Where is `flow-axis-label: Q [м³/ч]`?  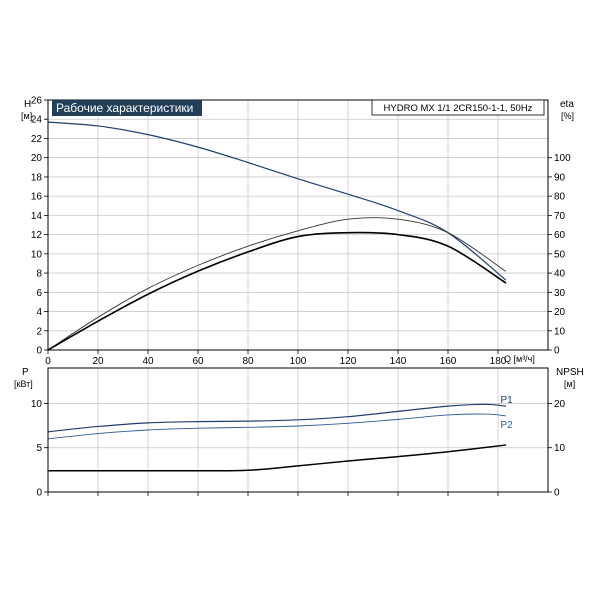
flow-axis-label: Q [м³/ч] is located at coordinates (519, 359).